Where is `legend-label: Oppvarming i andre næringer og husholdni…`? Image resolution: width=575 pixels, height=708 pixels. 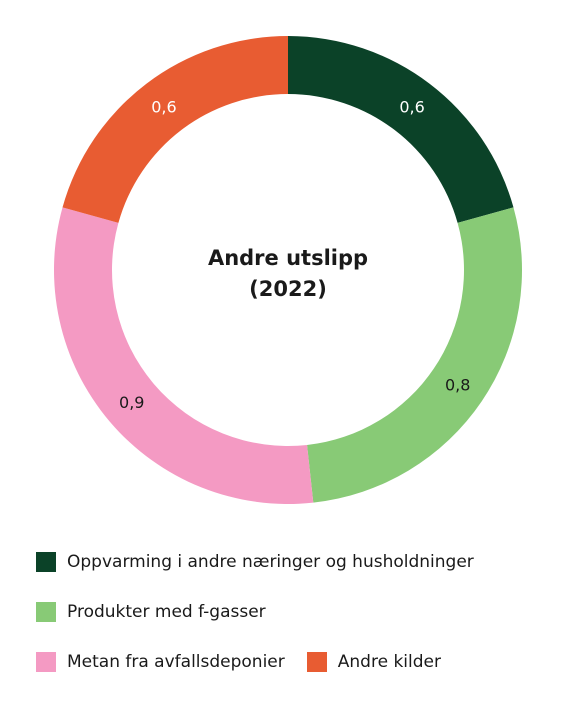 legend-label: Oppvarming i andre næringer og husholdni… is located at coordinates (270, 562).